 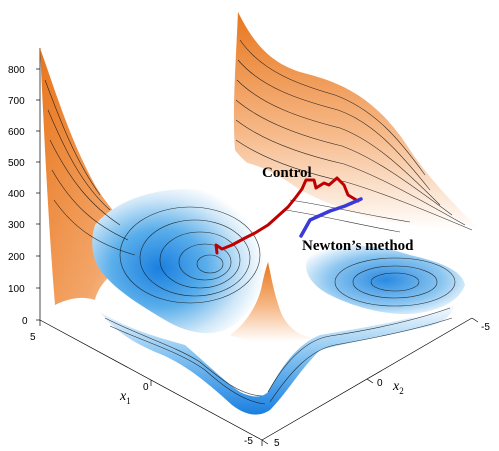 What do you see at coordinates (385, 280) in the screenshot?
I see `surface-right-basin` at bounding box center [385, 280].